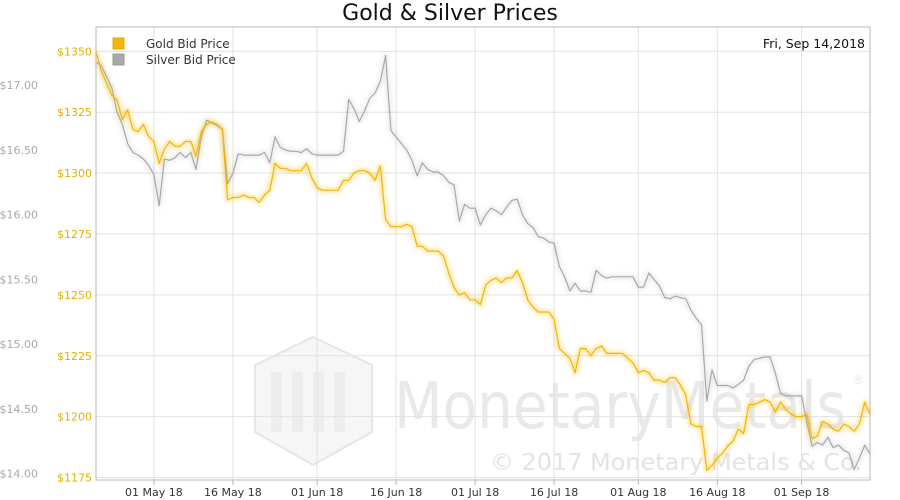  I want to click on right-tick-label: $1250, so click(74, 295).